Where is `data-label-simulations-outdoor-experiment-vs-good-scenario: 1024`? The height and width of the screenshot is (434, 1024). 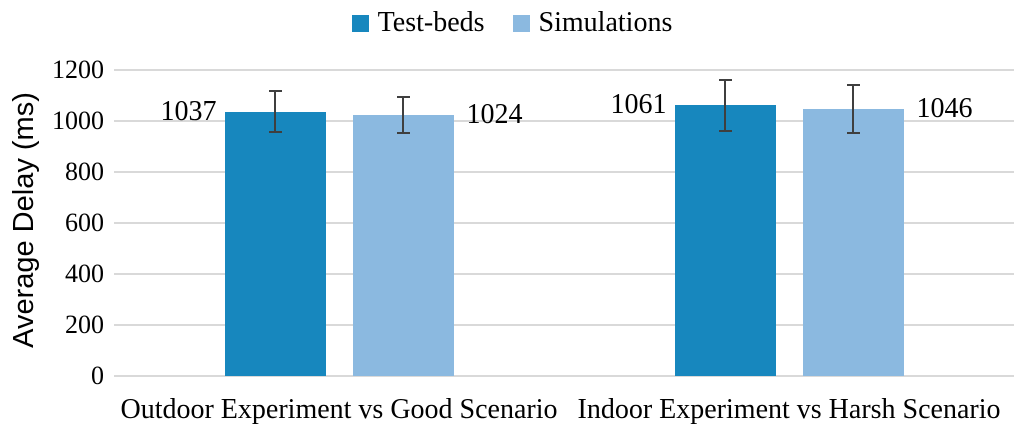 data-label-simulations-outdoor-experiment-vs-good-scenario: 1024 is located at coordinates (494, 114).